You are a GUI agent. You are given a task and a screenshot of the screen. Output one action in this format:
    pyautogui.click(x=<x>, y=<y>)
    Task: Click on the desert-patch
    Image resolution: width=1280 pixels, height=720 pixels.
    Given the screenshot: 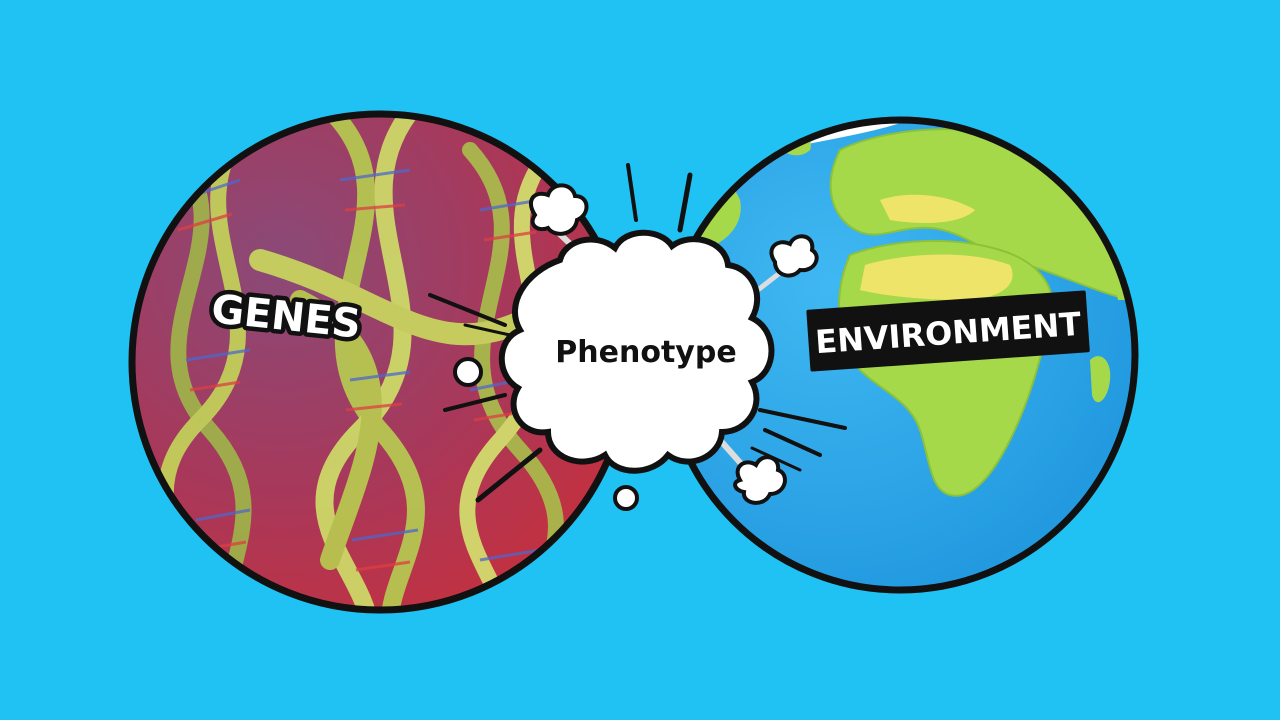 What is the action you would take?
    pyautogui.click(x=927, y=208)
    